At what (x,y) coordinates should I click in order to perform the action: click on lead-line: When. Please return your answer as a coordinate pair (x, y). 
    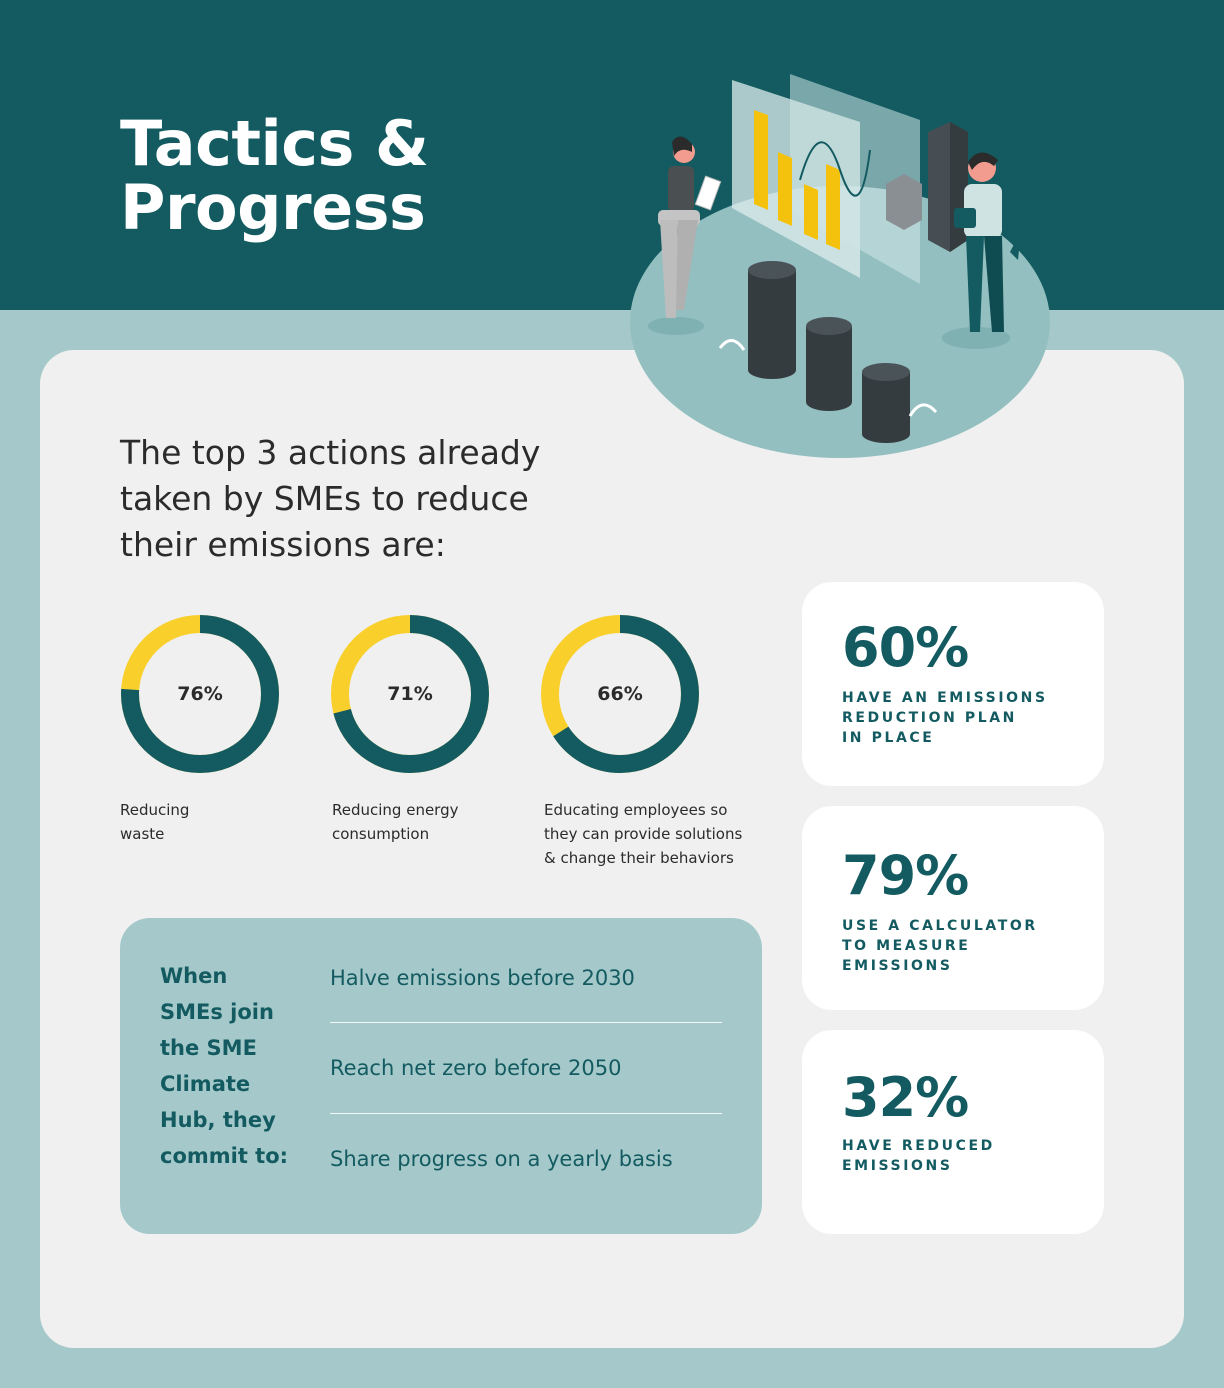
    Looking at the image, I should click on (194, 976).